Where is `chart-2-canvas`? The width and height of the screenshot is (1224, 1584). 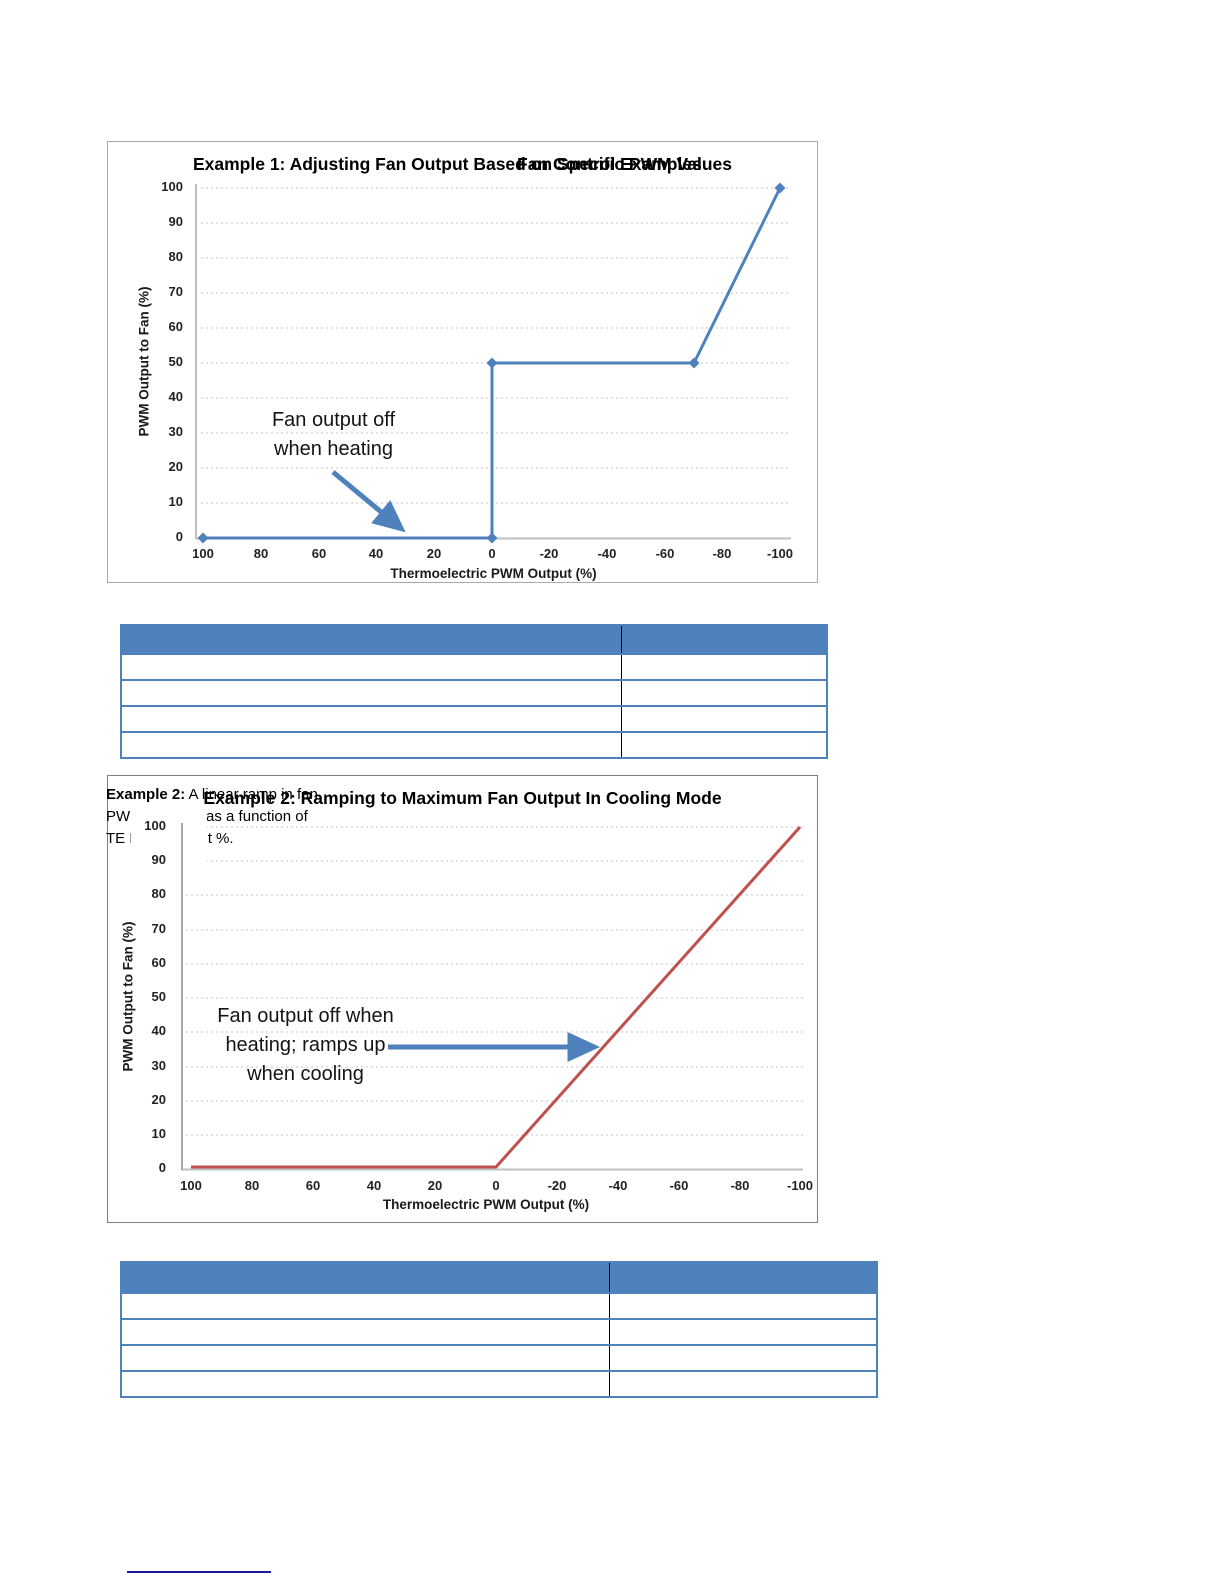
chart-2-canvas is located at coordinates (492, 998).